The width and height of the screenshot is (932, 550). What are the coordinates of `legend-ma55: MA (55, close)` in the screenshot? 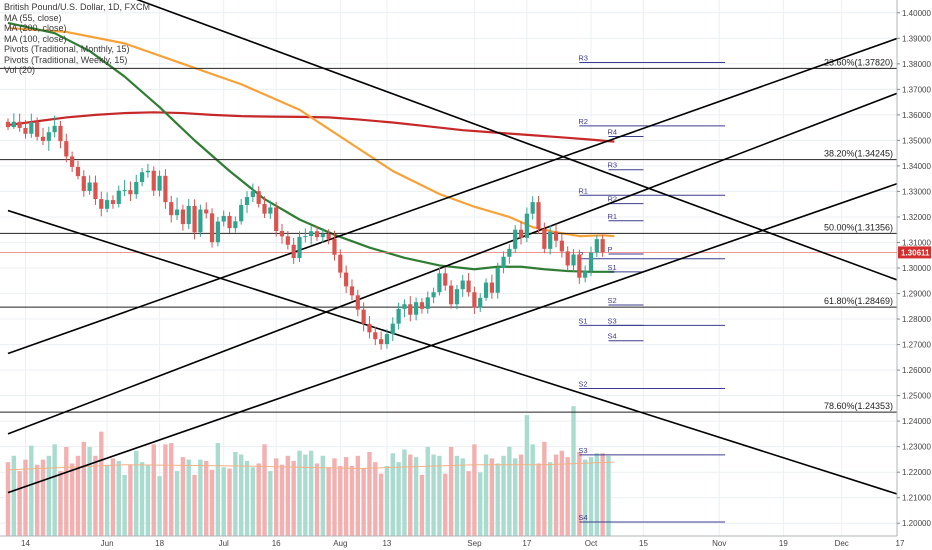 It's located at (33, 17).